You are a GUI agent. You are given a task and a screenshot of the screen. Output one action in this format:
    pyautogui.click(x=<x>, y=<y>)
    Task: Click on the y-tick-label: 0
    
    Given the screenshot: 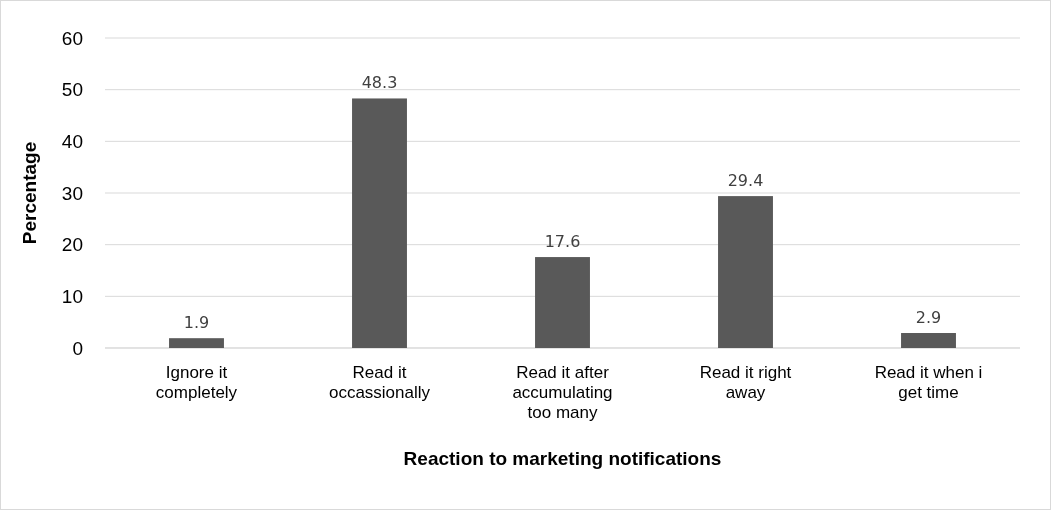 What is the action you would take?
    pyautogui.click(x=77, y=348)
    